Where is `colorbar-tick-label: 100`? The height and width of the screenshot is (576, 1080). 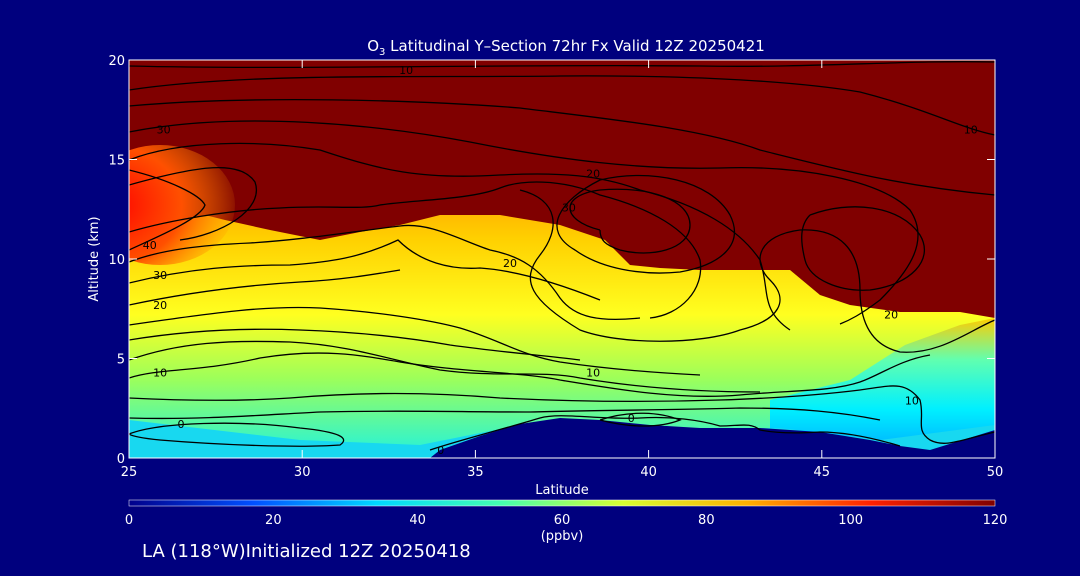 colorbar-tick-label: 100 is located at coordinates (850, 520).